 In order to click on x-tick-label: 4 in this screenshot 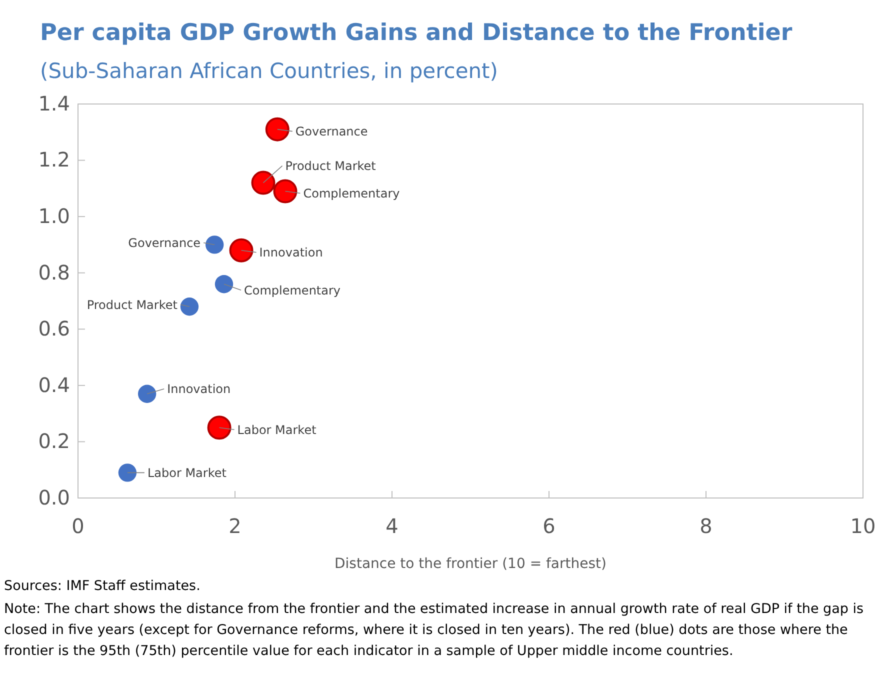, I will do `click(392, 526)`.